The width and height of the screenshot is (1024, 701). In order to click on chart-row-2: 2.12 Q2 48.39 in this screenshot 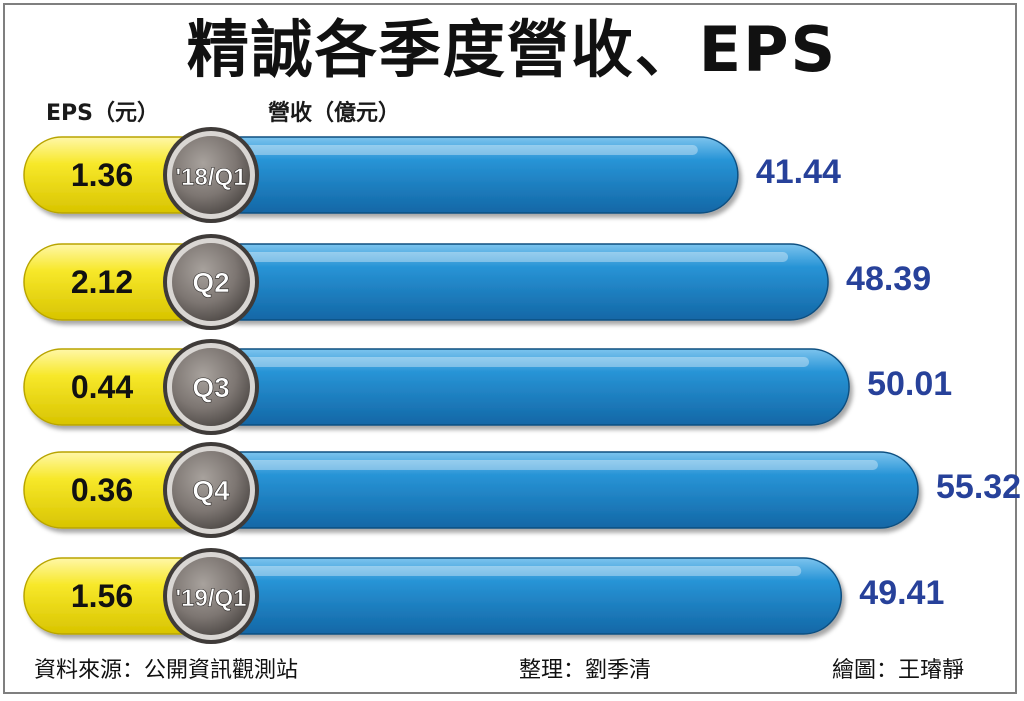, I will do `click(477, 282)`.